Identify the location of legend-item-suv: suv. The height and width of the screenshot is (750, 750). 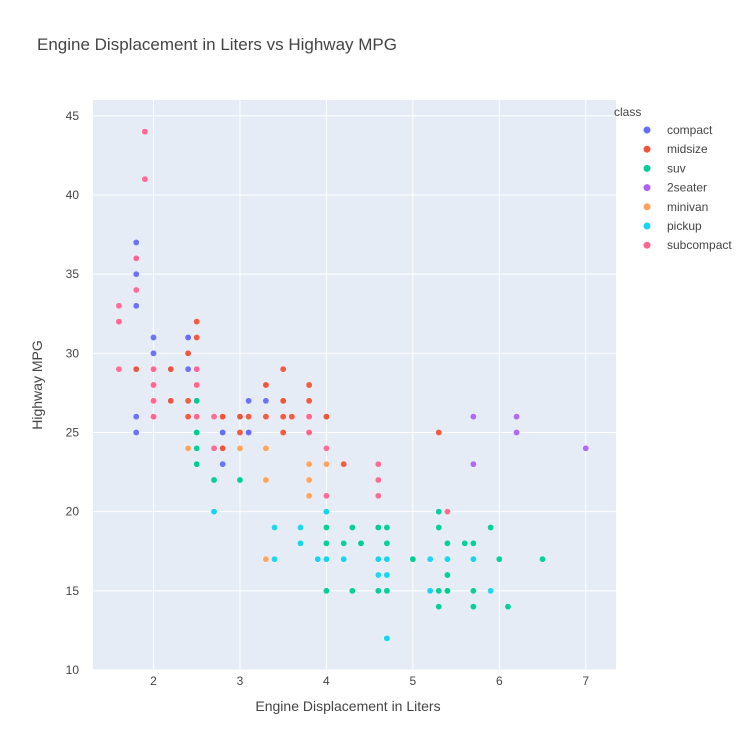
(664, 168).